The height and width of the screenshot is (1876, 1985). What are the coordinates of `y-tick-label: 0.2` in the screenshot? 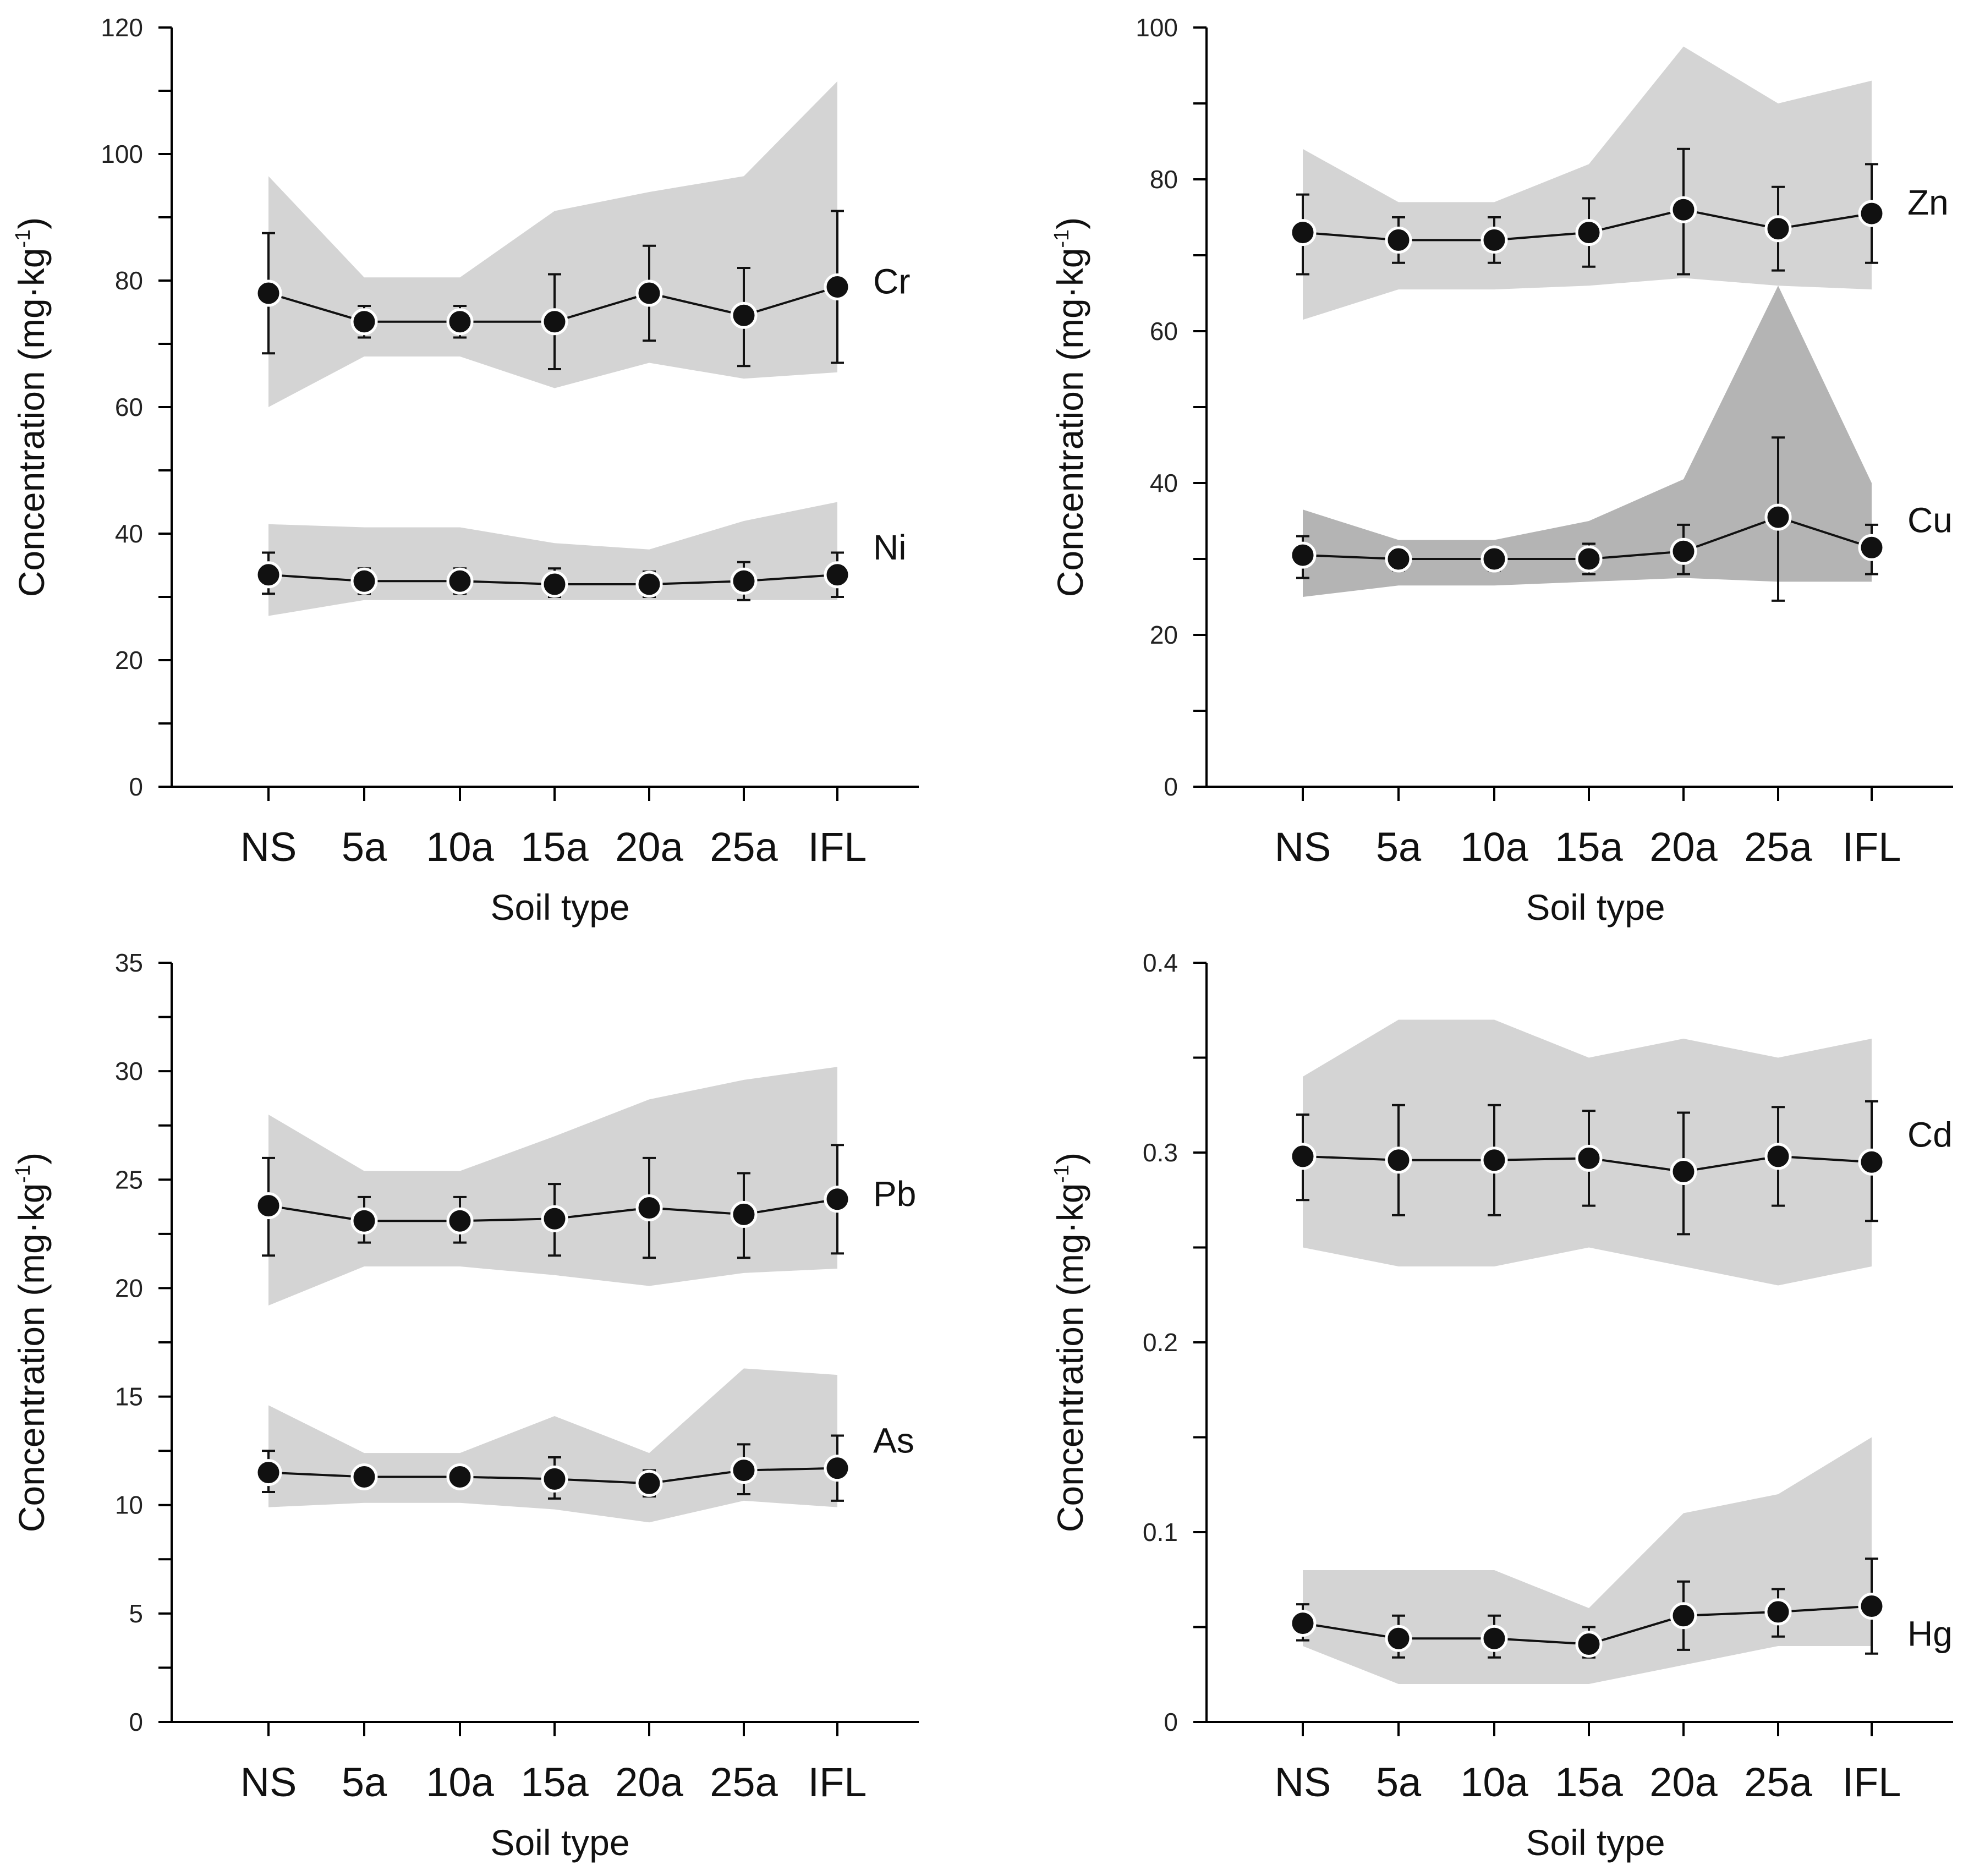 It's located at (1160, 1342).